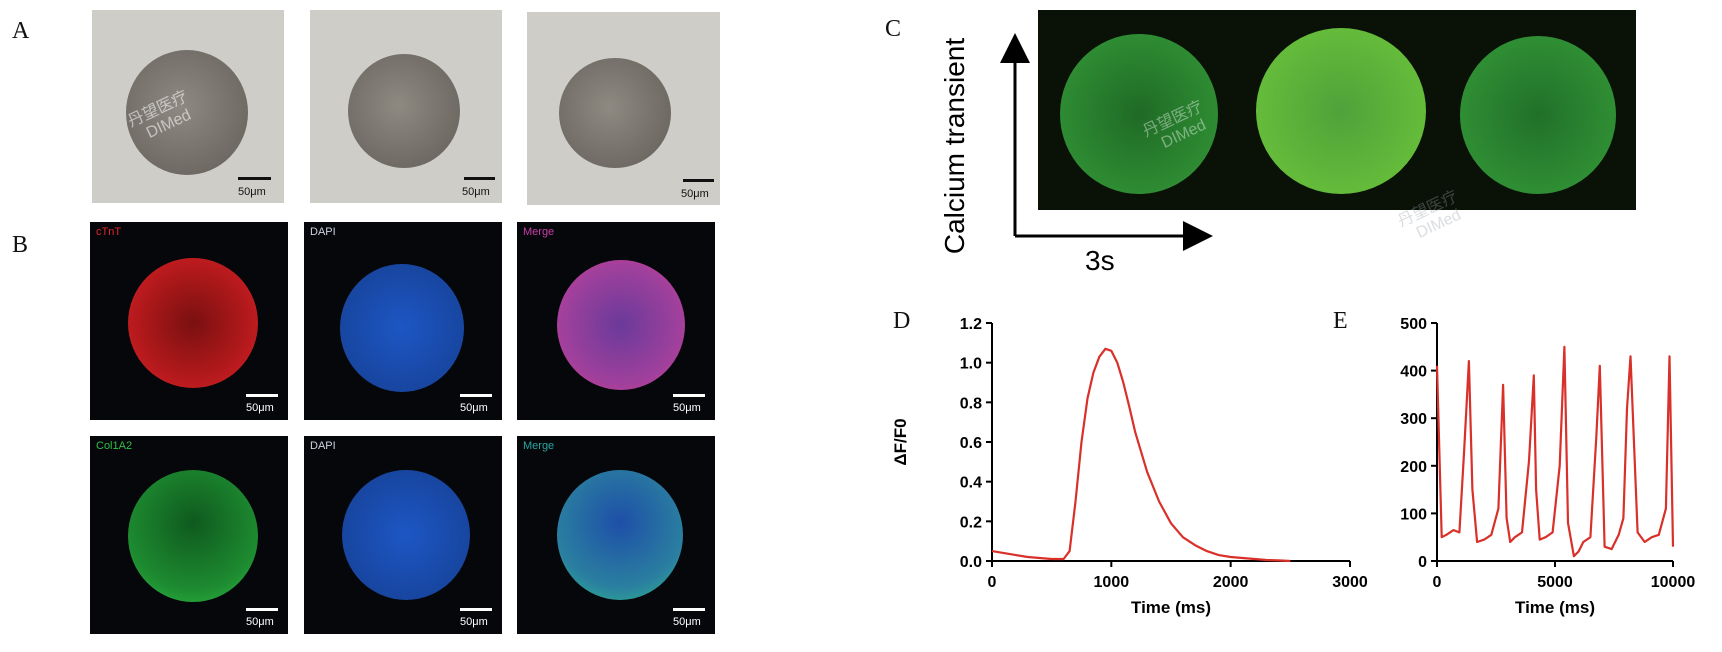 The height and width of the screenshot is (652, 1722). I want to click on calcium-axes, so click(1106, 142).